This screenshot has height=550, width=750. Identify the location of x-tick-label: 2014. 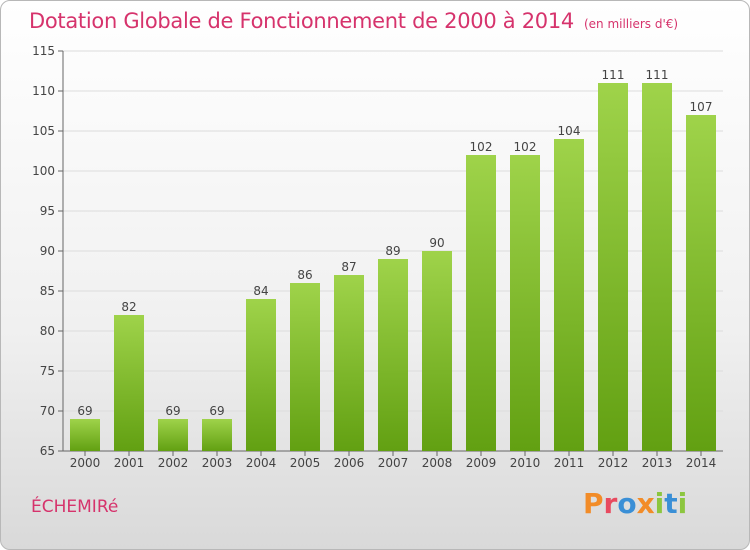
(701, 463).